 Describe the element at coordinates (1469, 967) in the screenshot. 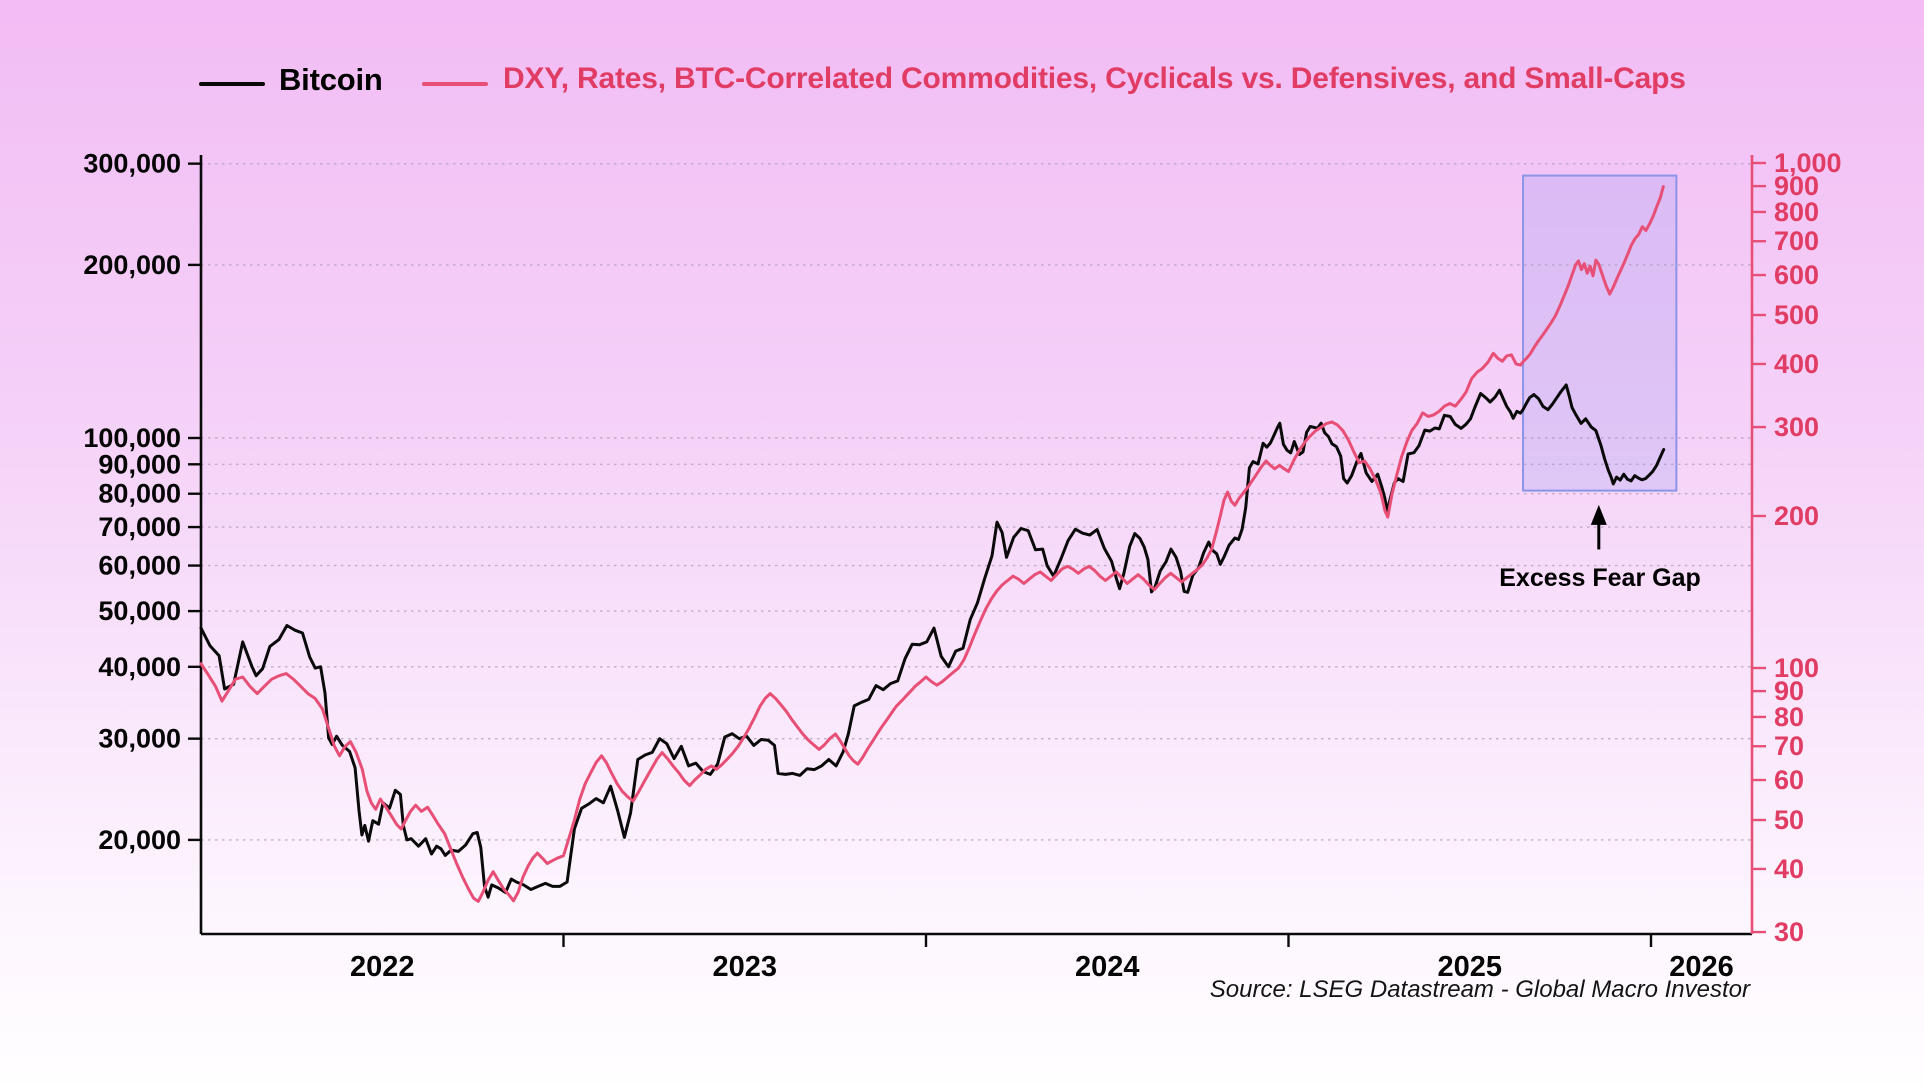

I see `x-axis-year-label: 2025` at that location.